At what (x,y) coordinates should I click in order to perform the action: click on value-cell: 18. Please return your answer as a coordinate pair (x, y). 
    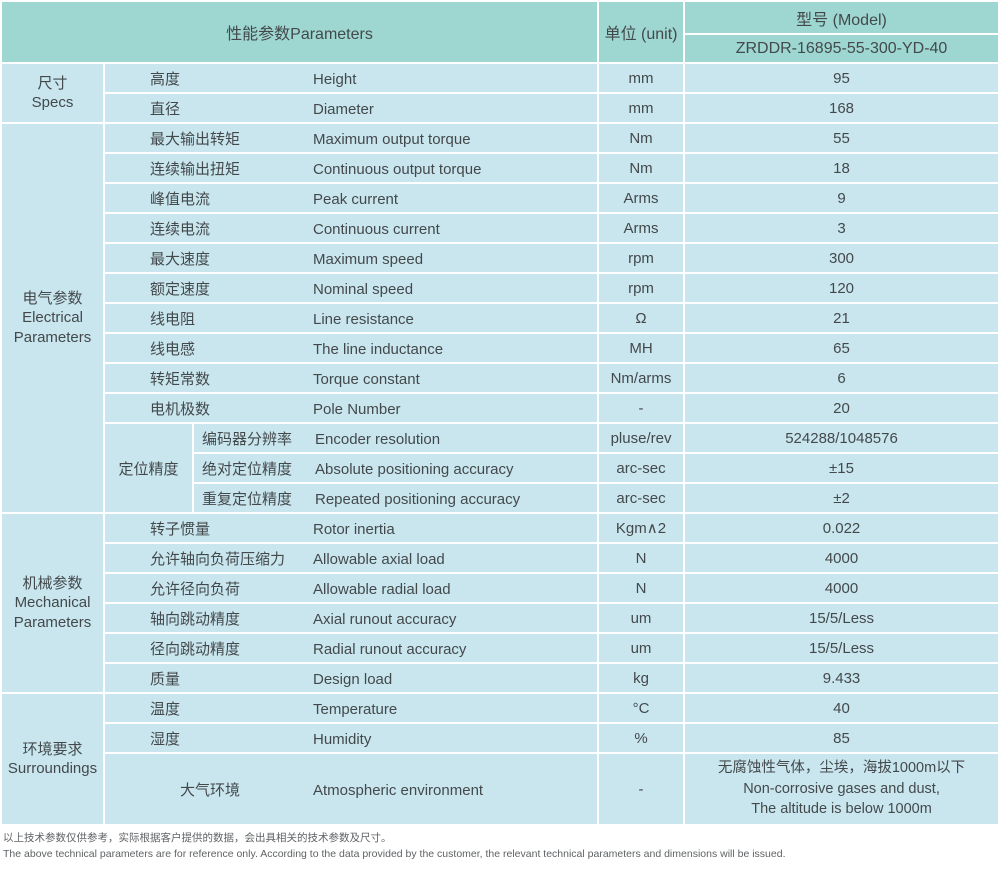
    Looking at the image, I should click on (841, 169).